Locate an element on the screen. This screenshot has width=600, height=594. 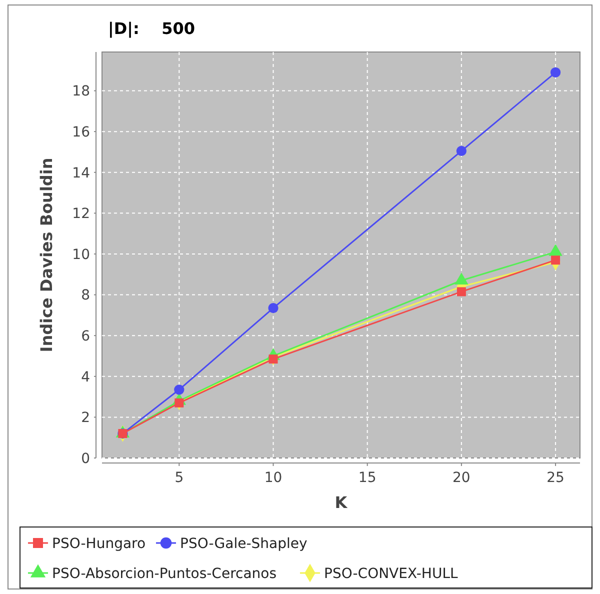
y-tick-label: 4 is located at coordinates (85, 377).